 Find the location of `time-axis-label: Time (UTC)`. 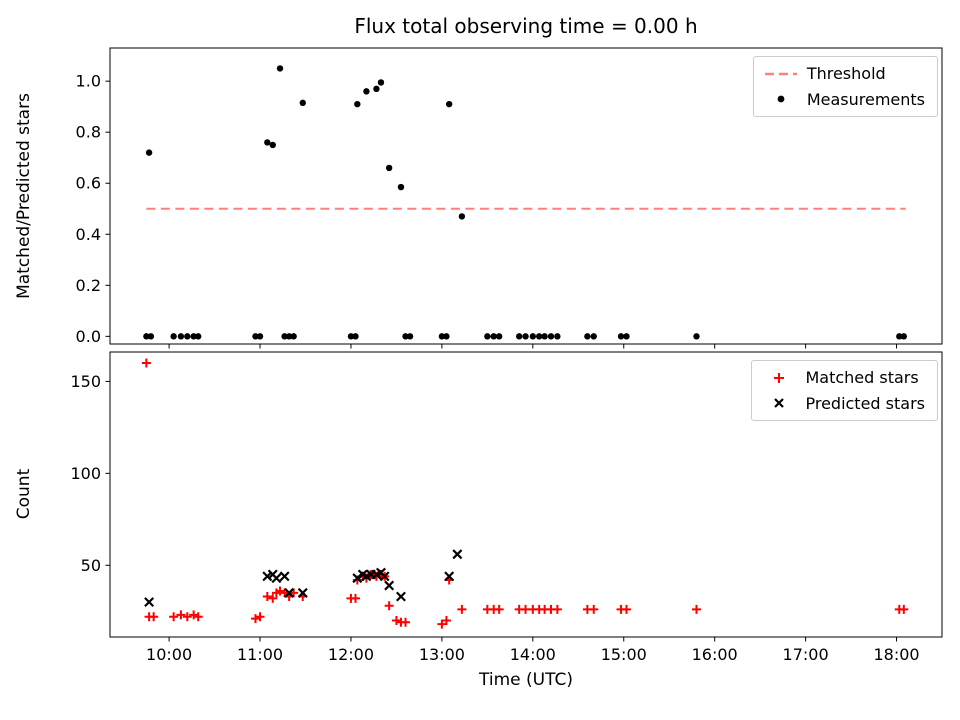

time-axis-label: Time (UTC) is located at coordinates (526, 680).